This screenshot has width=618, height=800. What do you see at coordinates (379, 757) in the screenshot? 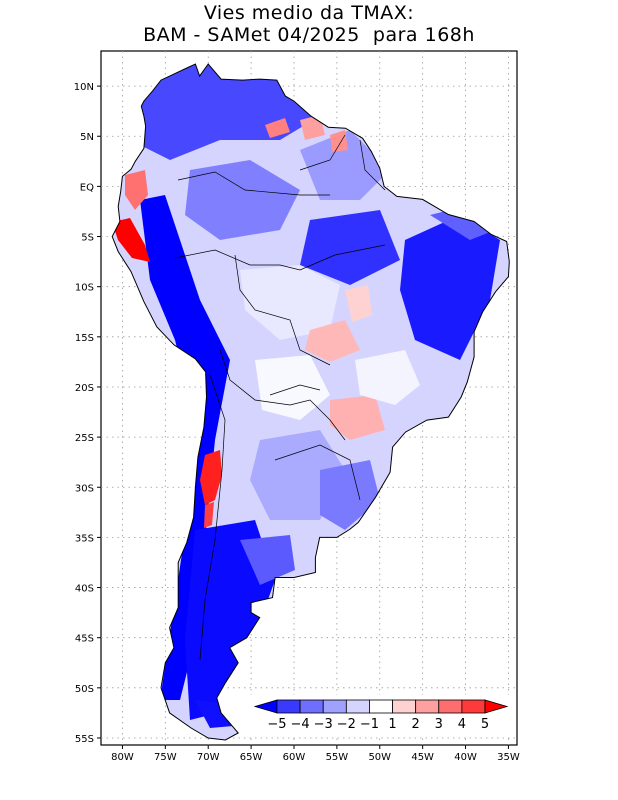
I see `lon-tick-label: 50W` at bounding box center [379, 757].